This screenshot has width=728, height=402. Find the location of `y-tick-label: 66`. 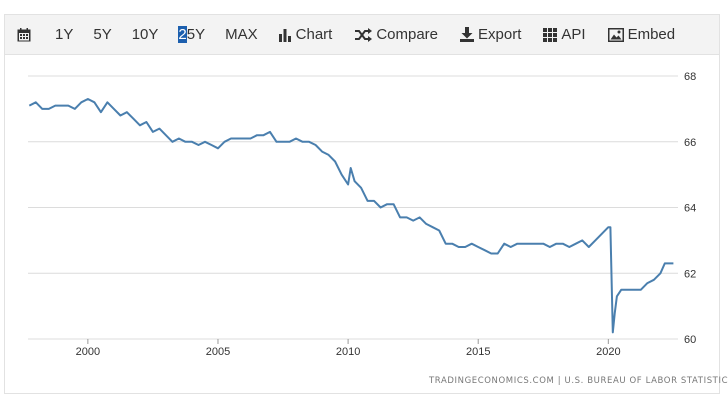

y-tick-label: 66 is located at coordinates (690, 143).